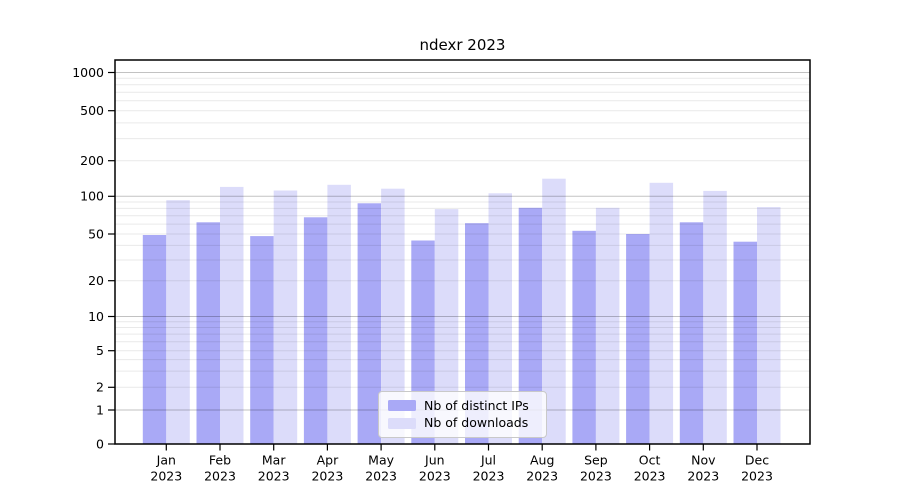 Image resolution: width=900 pixels, height=500 pixels. What do you see at coordinates (500, 318) in the screenshot?
I see `bar-downloads-jul` at bounding box center [500, 318].